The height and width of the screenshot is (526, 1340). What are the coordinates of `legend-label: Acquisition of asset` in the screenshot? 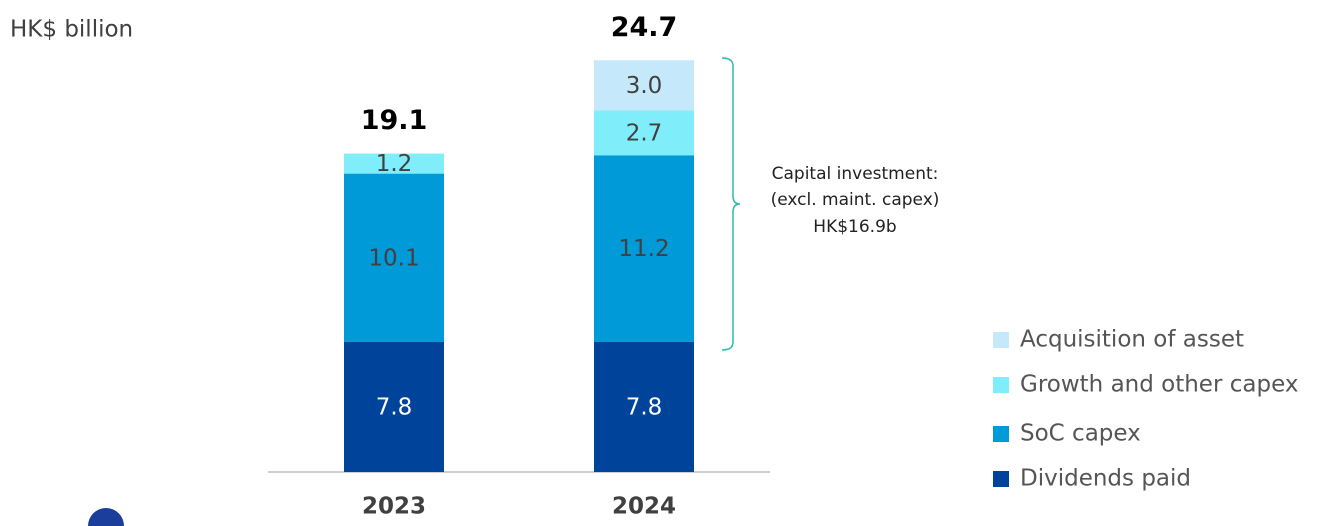 It's located at (1132, 340).